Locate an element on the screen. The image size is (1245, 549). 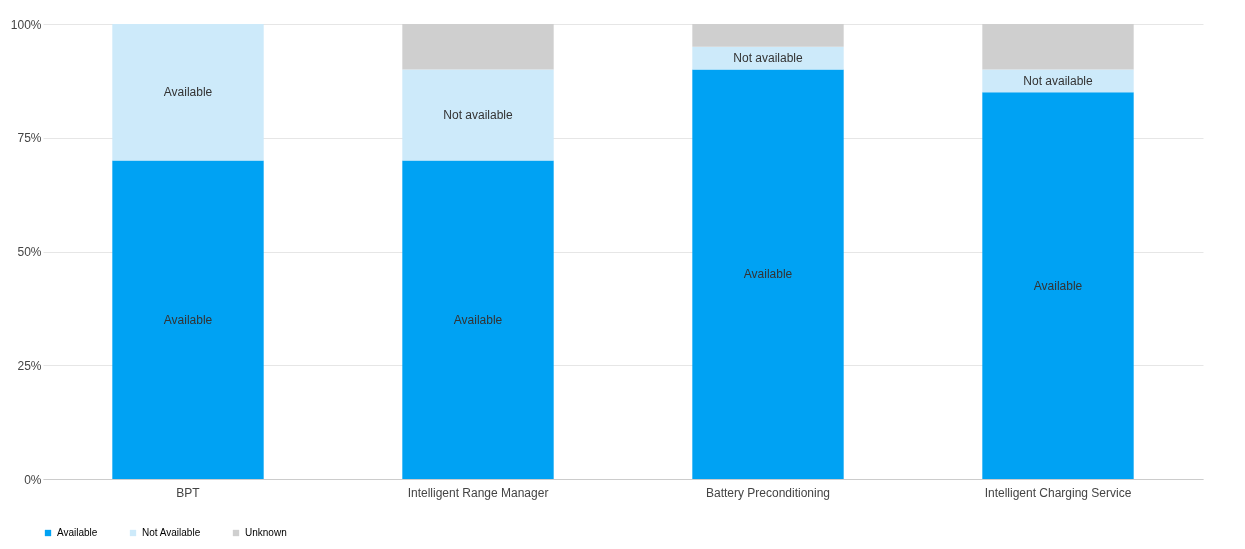
x-tick-label: Intelligent Charging Service is located at coordinates (1058, 492).